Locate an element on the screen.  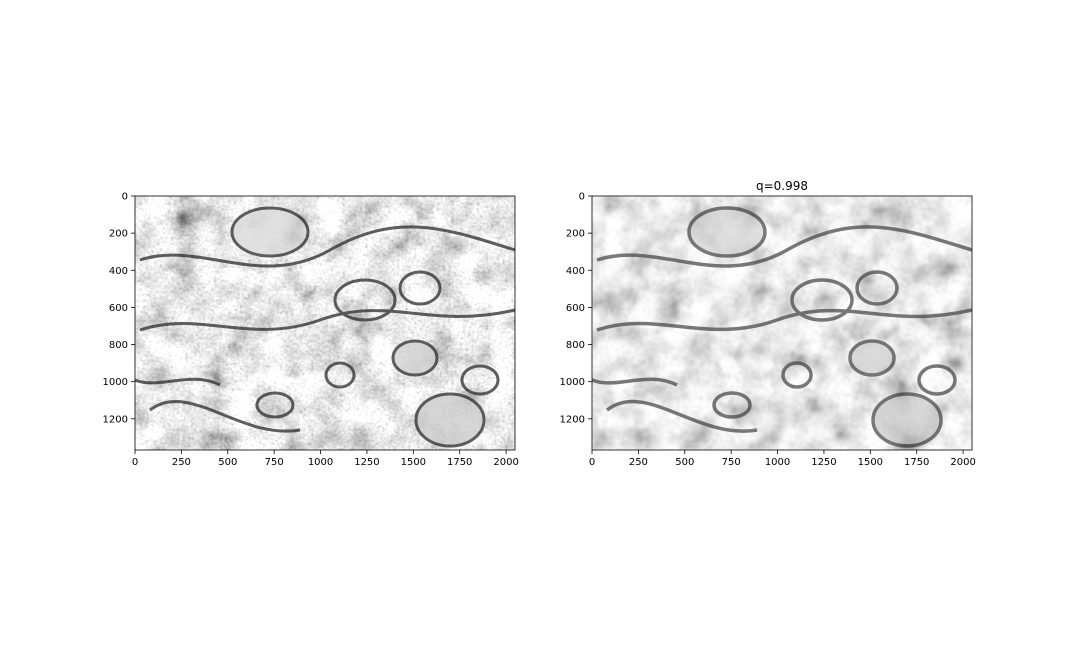
micrograph-image is located at coordinates (325, 323).